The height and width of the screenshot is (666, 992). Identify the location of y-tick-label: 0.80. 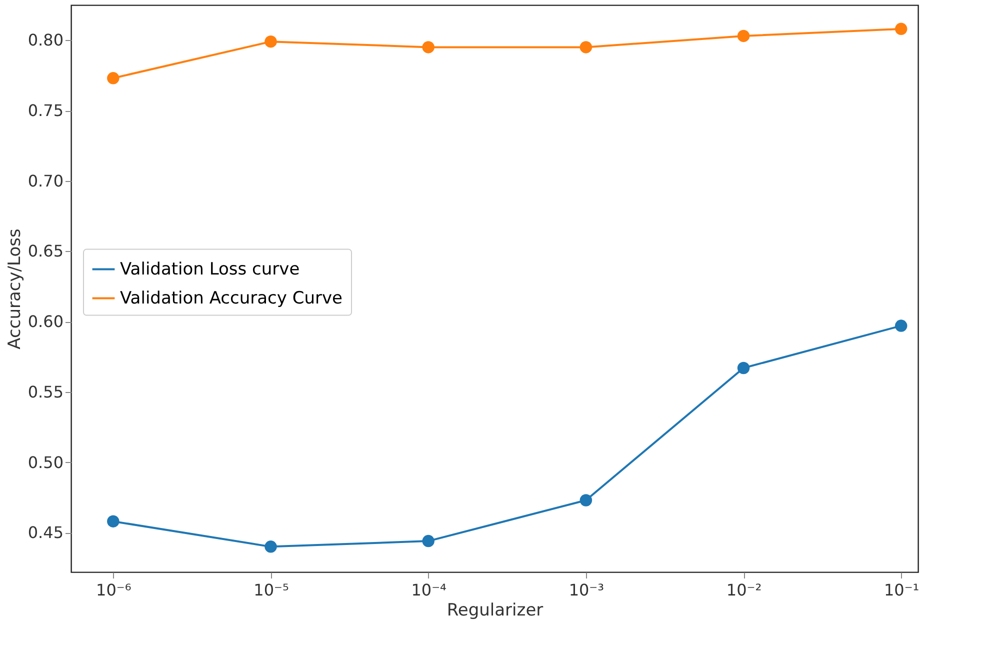
(46, 40).